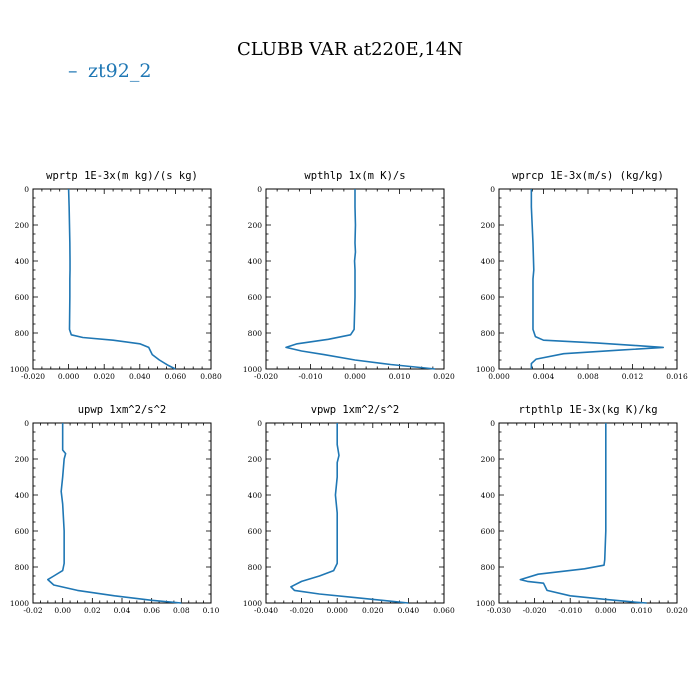 The height and width of the screenshot is (700, 700). What do you see at coordinates (350, 49) in the screenshot?
I see `figure-title: CLUBB VAR at220E,14N` at bounding box center [350, 49].